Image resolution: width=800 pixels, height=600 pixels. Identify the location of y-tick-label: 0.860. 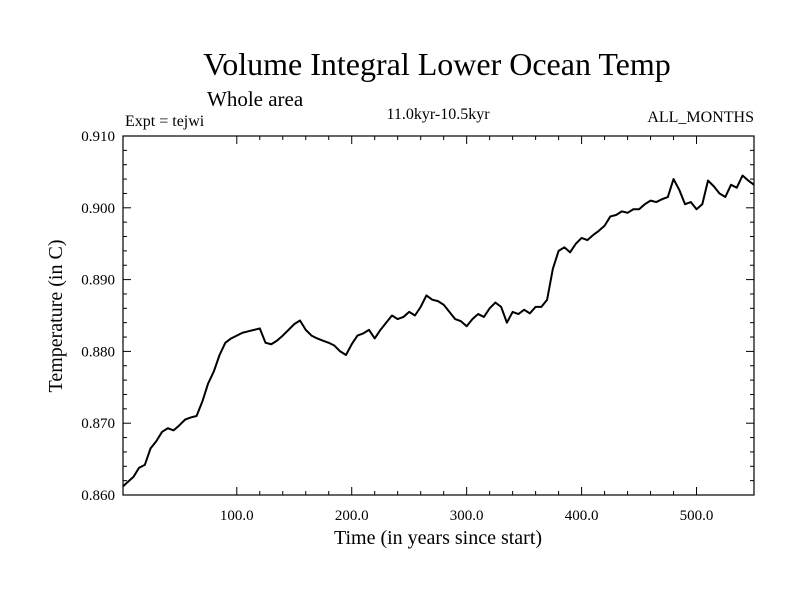
(98, 496).